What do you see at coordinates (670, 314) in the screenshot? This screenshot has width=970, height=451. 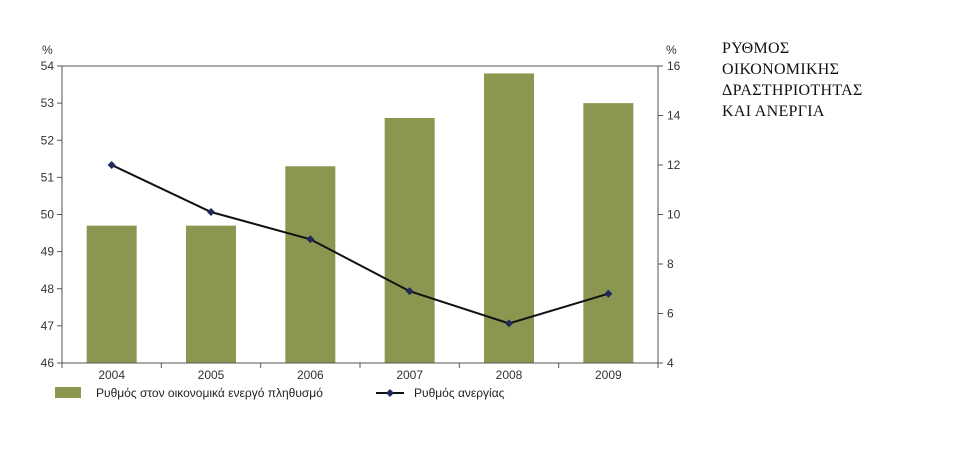 I see `right-tick-label: 6` at bounding box center [670, 314].